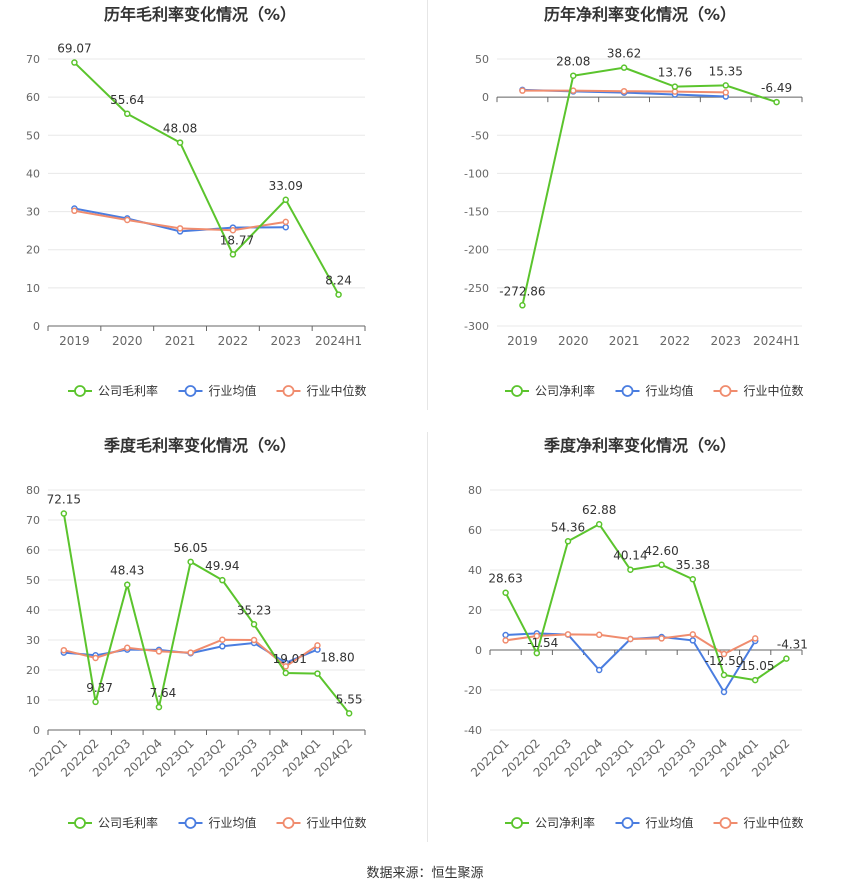 The width and height of the screenshot is (850, 896). What do you see at coordinates (127, 100) in the screenshot?
I see `data-label: 55.64` at bounding box center [127, 100].